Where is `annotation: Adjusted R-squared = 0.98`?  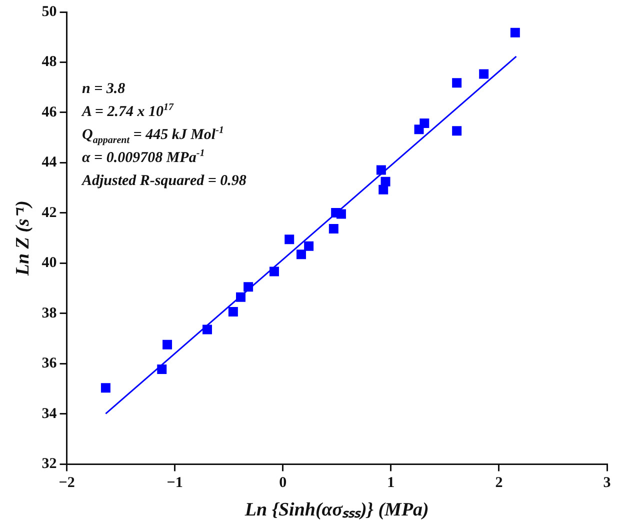 annotation: Adjusted R-squared = 0.98 is located at coordinates (164, 181).